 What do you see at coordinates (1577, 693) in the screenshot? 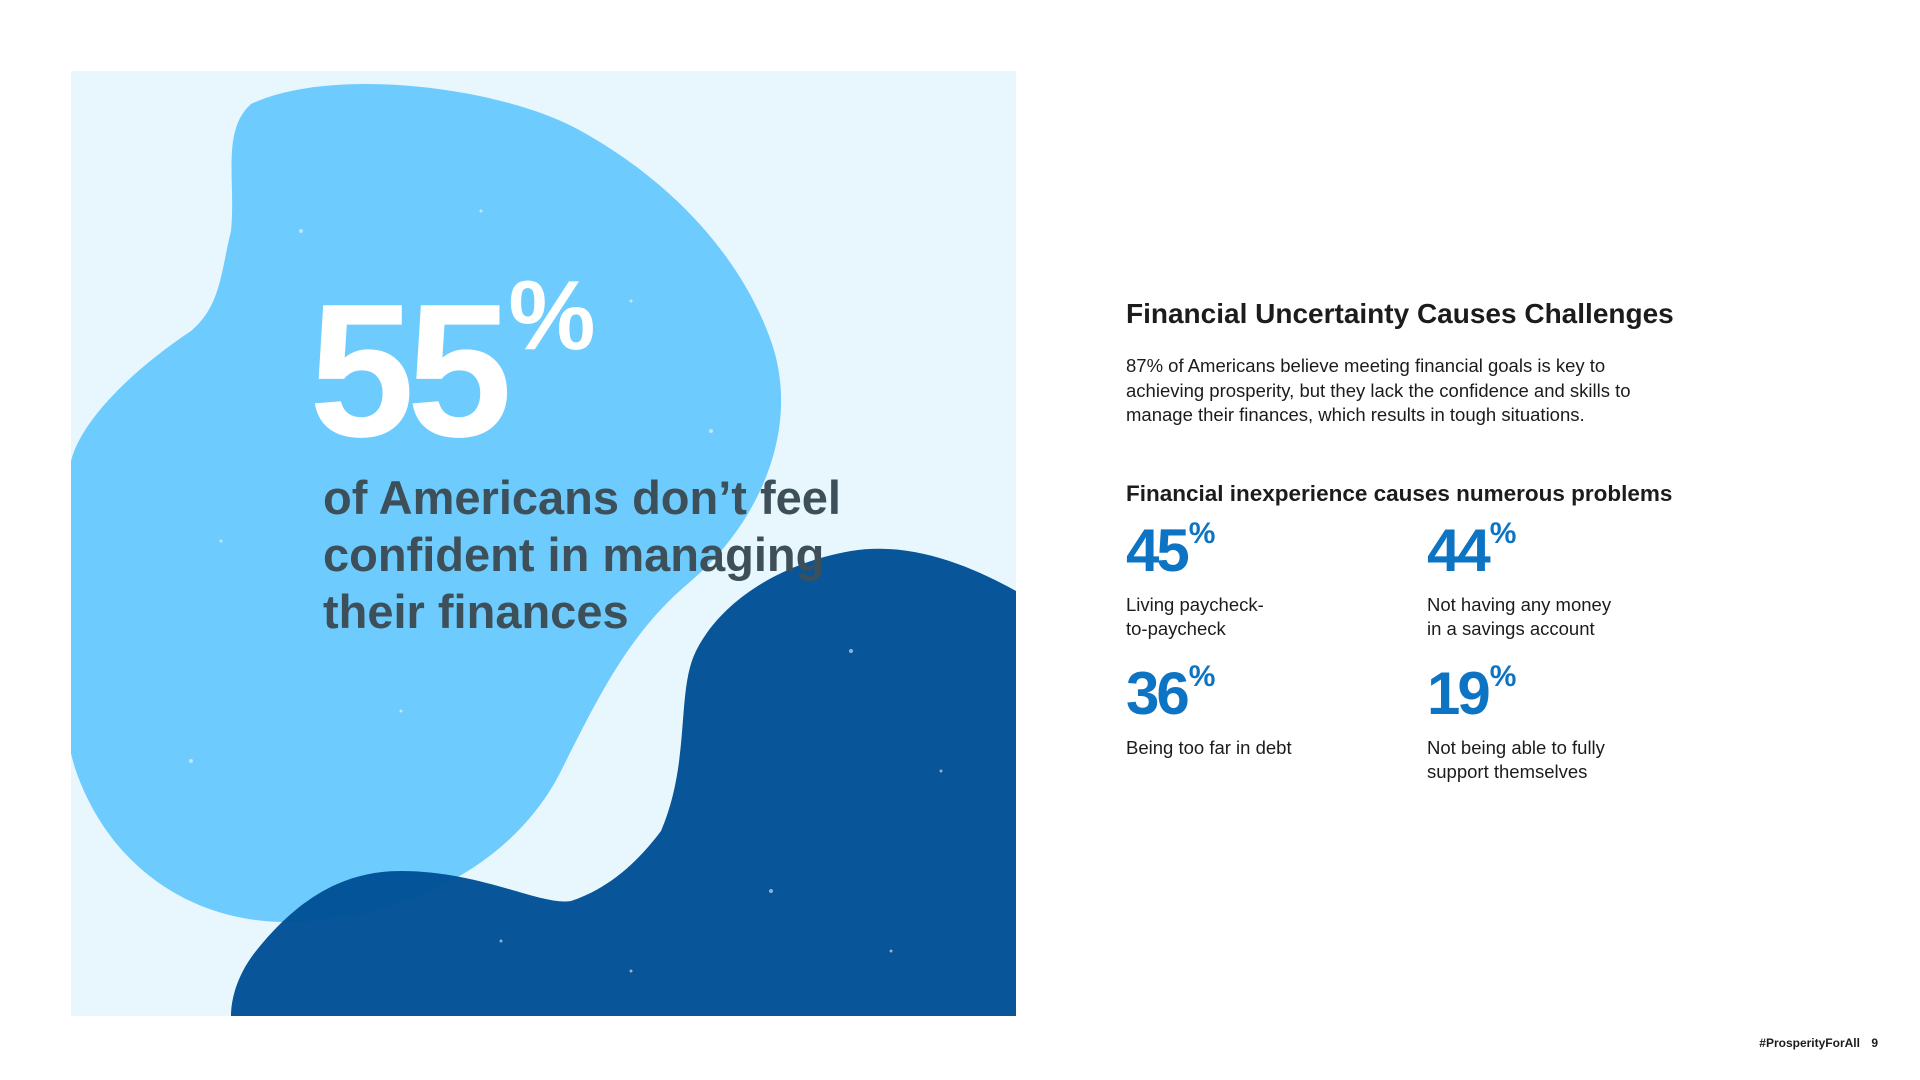
I see `stat-value: 19 %` at bounding box center [1577, 693].